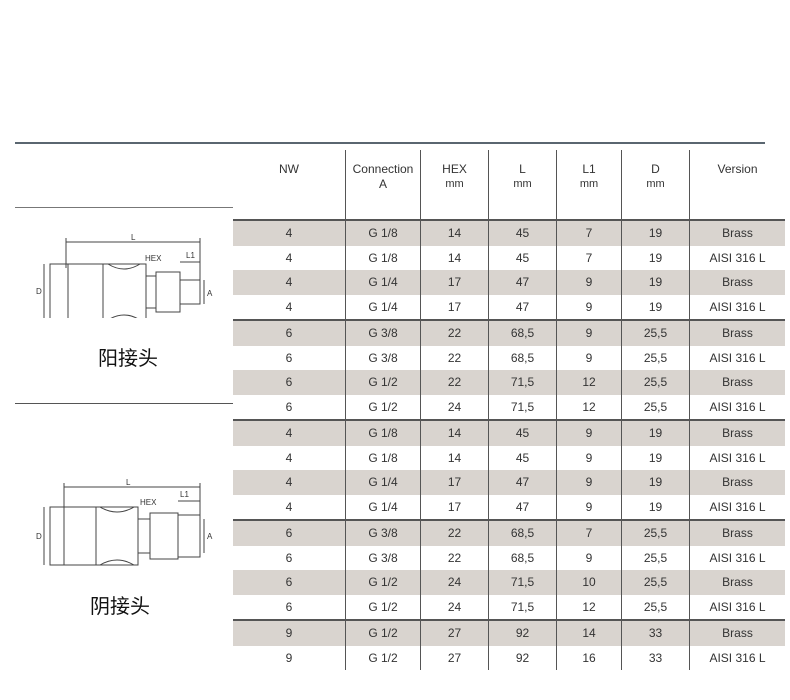 The width and height of the screenshot is (790, 700). Describe the element at coordinates (124, 403) in the screenshot. I see `section-divider` at that location.